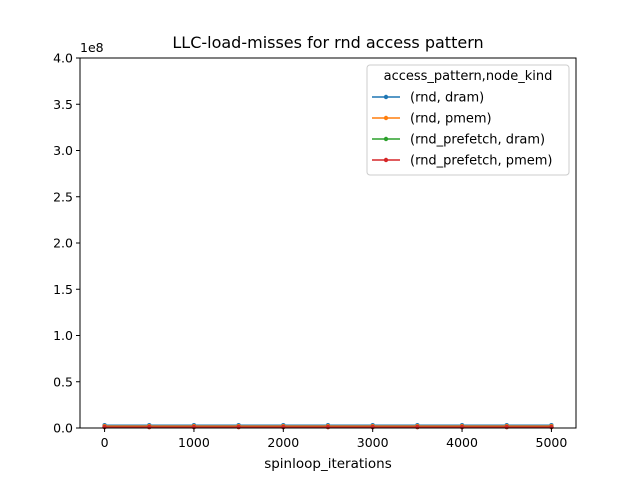  I want to click on y-axis: 0.0 0.5 1.0 1.5 2.0 2.5 3.0 3.5 4.0, so click(66, 243).